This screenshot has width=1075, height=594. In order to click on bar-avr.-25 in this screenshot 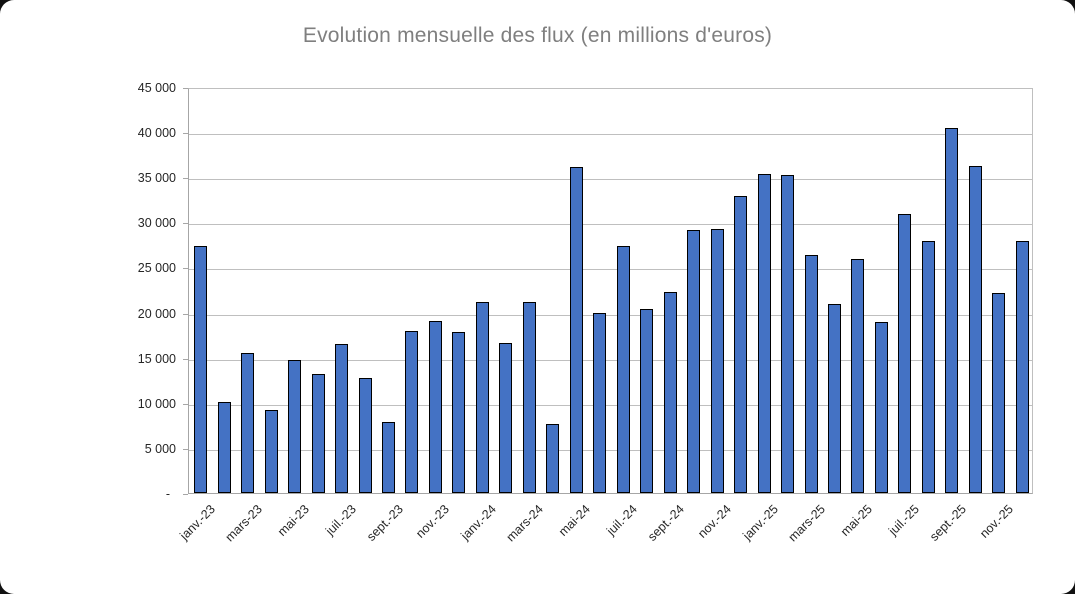, I will do `click(834, 398)`.